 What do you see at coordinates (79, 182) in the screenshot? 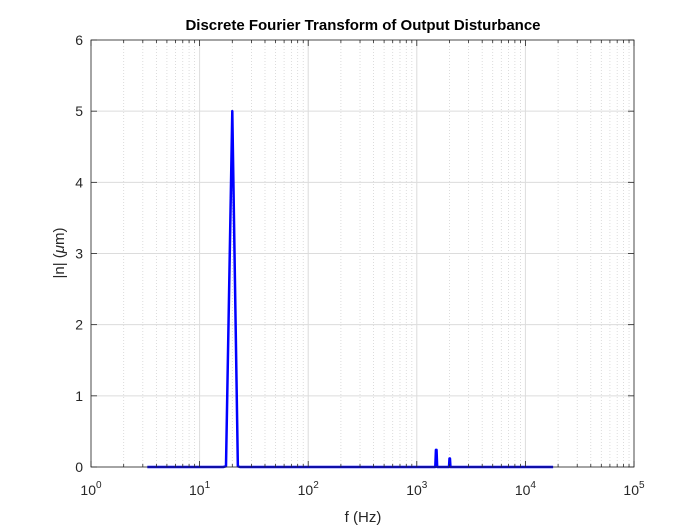
I see `y-tick-label: 4` at bounding box center [79, 182].